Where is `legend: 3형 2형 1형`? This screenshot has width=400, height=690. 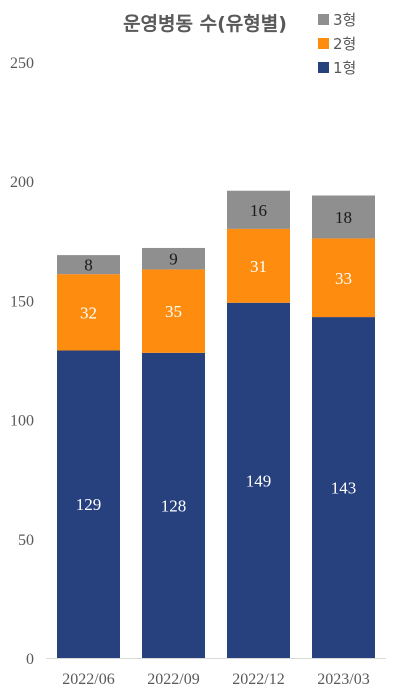
legend: 3형 2형 1형 is located at coordinates (337, 44).